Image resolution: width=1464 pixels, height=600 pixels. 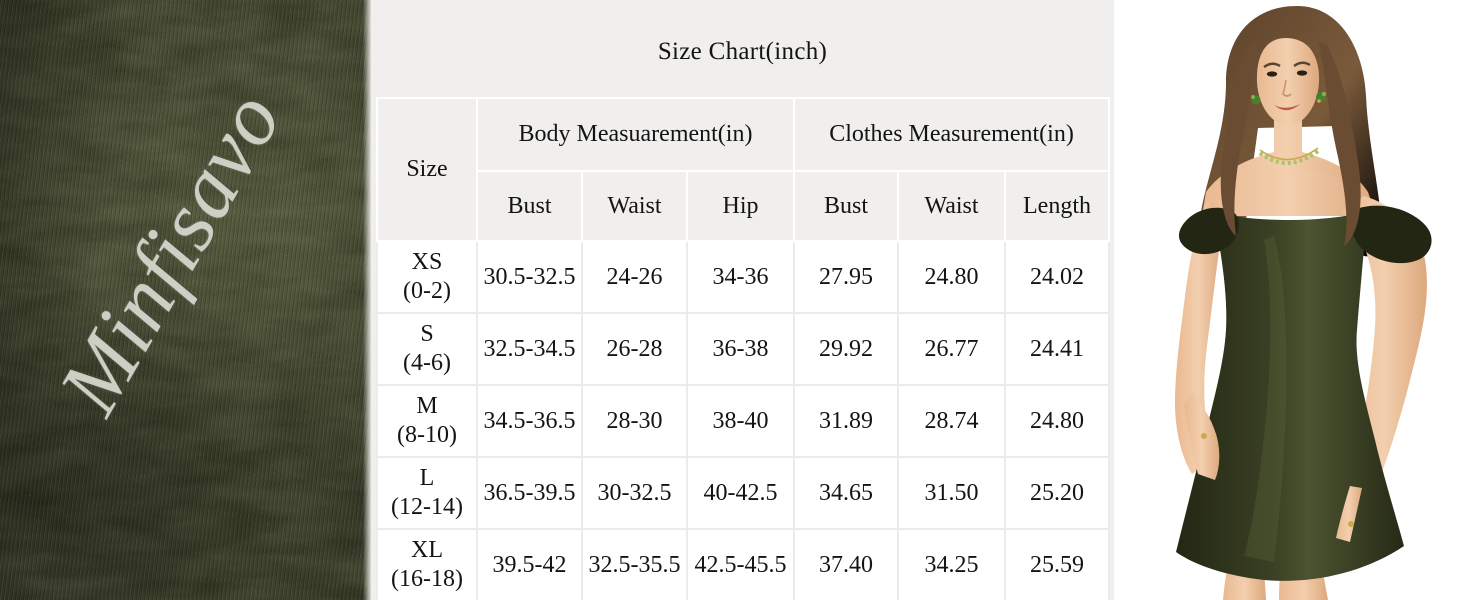 I want to click on model-neck-chest, so click(x=1287, y=148).